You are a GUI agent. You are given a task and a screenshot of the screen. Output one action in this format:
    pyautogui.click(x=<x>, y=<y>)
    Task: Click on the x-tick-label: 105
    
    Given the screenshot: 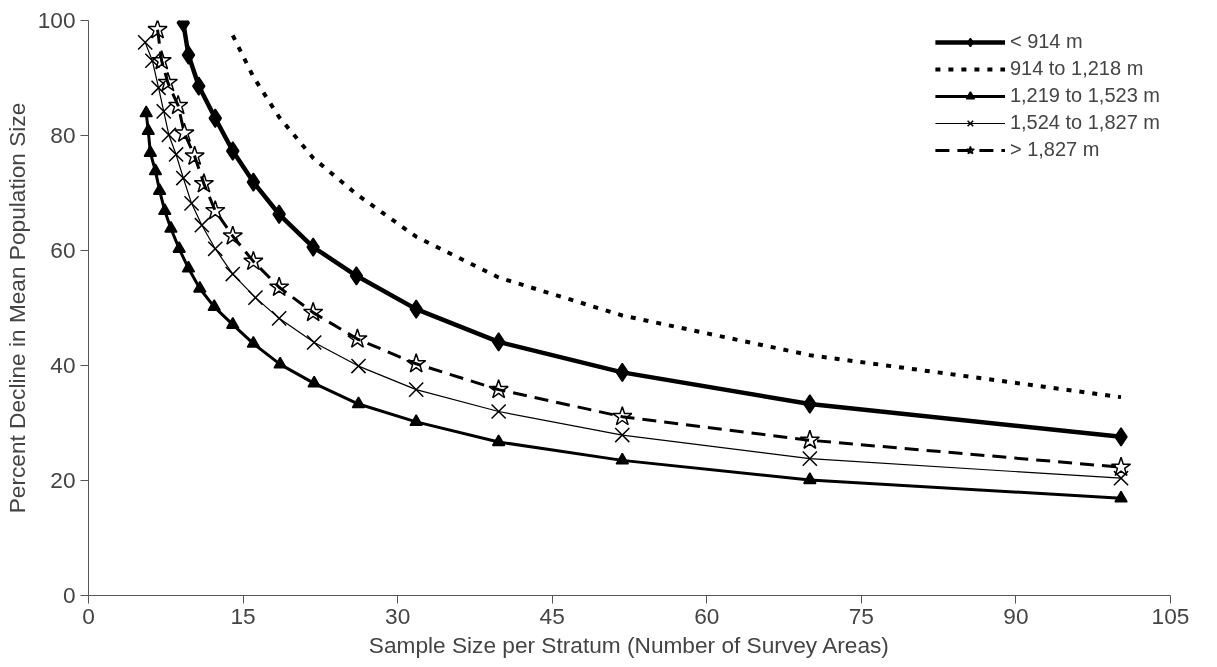 What is the action you would take?
    pyautogui.click(x=1170, y=615)
    